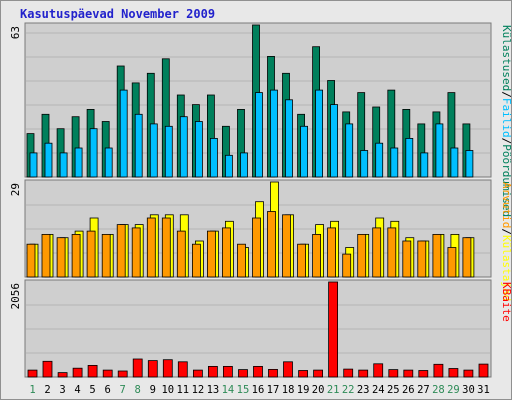 Image resolution: width=512 pixels, height=400 pixels. What do you see at coordinates (47, 390) in the screenshot?
I see `x-tick-label: 2` at bounding box center [47, 390].